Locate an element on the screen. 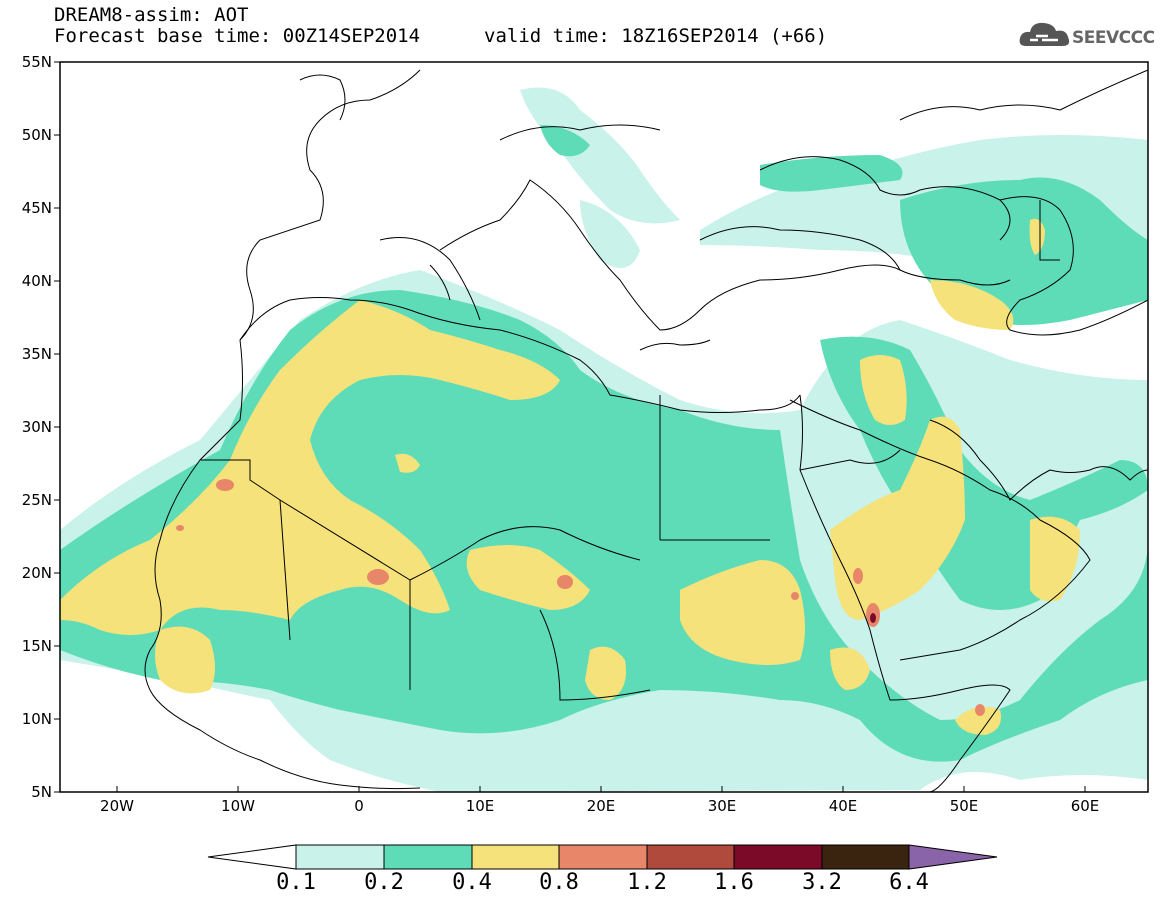 The height and width of the screenshot is (905, 1165). colorbar-level: 1.6 is located at coordinates (734, 882).